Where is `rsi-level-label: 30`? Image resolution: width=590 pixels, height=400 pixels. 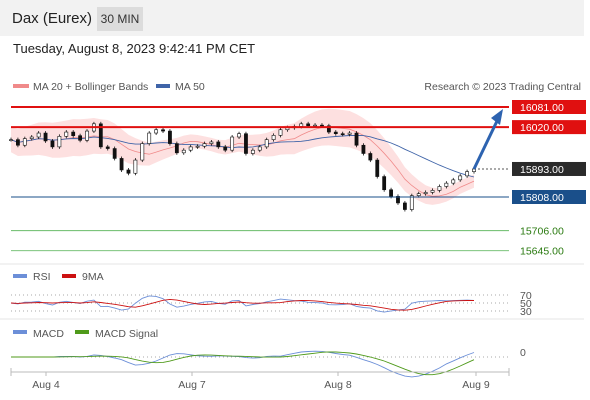 rsi-level-label: 30 is located at coordinates (526, 312).